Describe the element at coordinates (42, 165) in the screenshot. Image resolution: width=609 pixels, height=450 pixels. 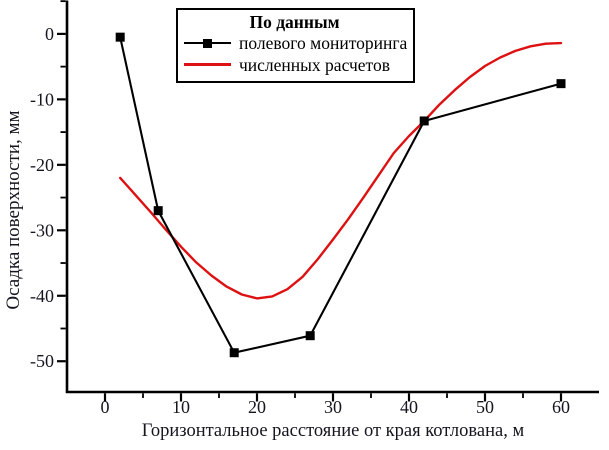
I see `svg-text: -20` at that location.